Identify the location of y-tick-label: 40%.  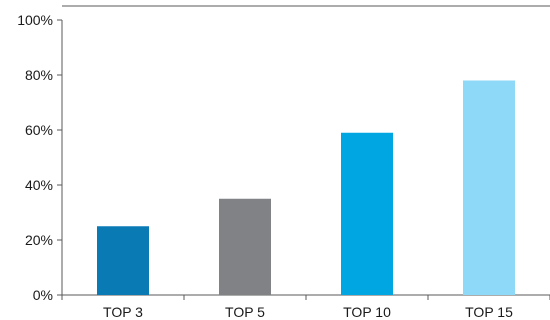
(39, 185).